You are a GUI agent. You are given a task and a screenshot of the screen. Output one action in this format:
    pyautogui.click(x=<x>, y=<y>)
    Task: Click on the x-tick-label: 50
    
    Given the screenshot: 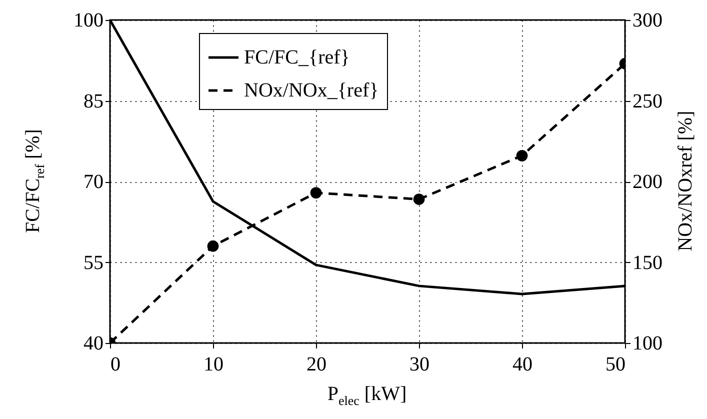 What is the action you would take?
    pyautogui.click(x=616, y=365)
    